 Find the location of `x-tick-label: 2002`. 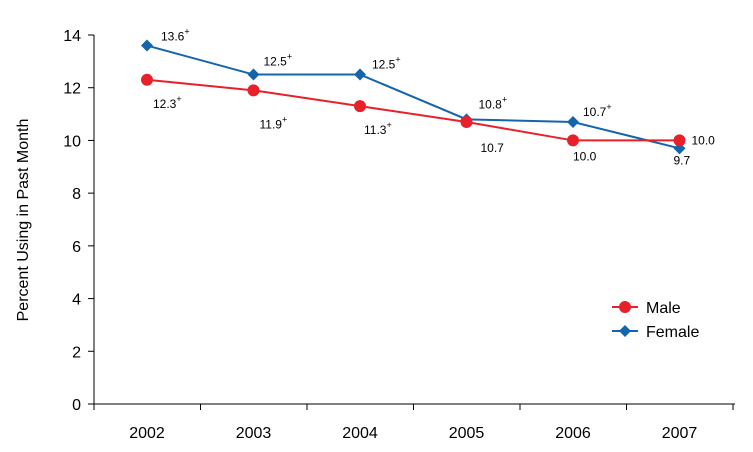

x-tick-label: 2002 is located at coordinates (147, 433).